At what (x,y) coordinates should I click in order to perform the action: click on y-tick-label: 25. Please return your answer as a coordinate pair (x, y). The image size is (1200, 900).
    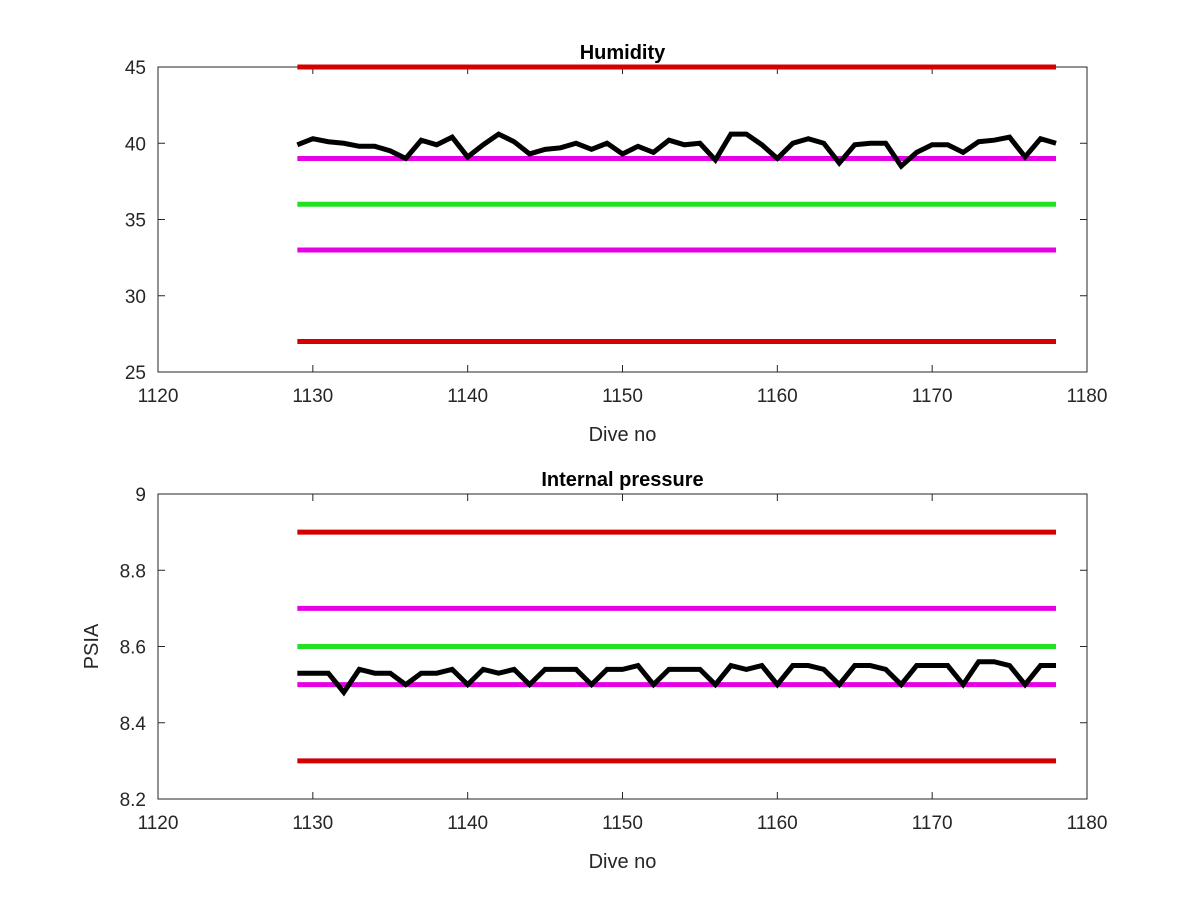
    Looking at the image, I should click on (135, 373).